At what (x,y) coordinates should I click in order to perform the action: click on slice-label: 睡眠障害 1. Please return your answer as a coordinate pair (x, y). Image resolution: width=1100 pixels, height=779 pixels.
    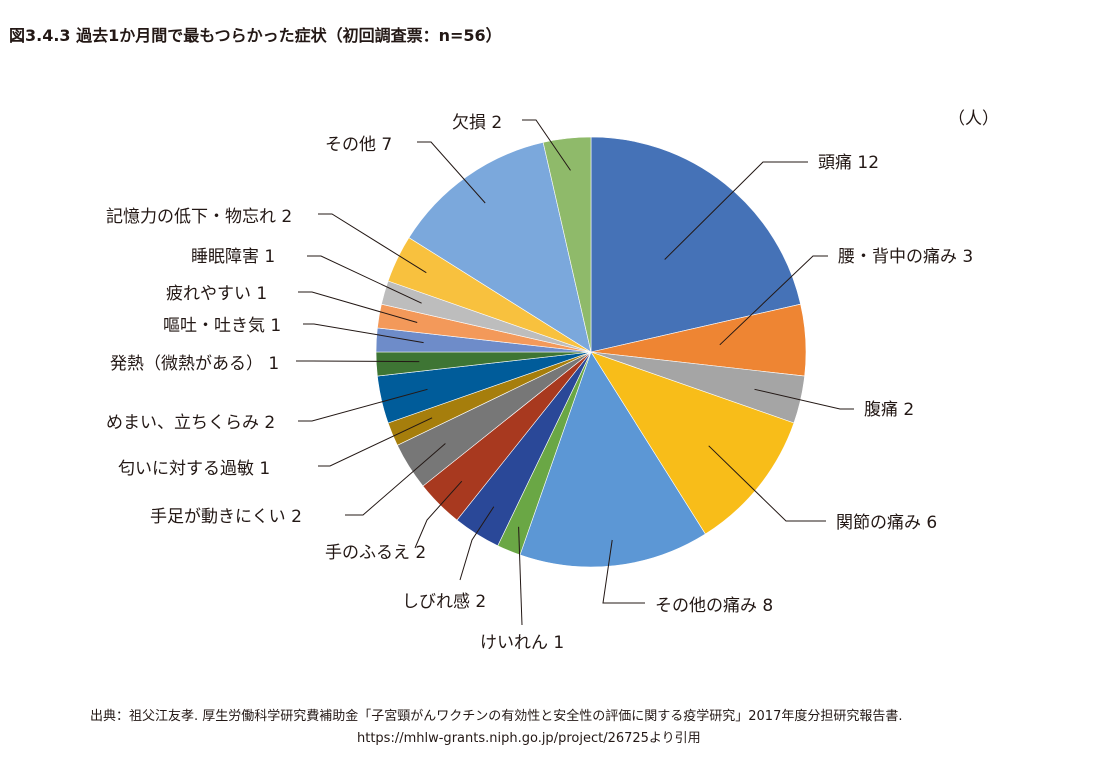
    Looking at the image, I should click on (233, 257).